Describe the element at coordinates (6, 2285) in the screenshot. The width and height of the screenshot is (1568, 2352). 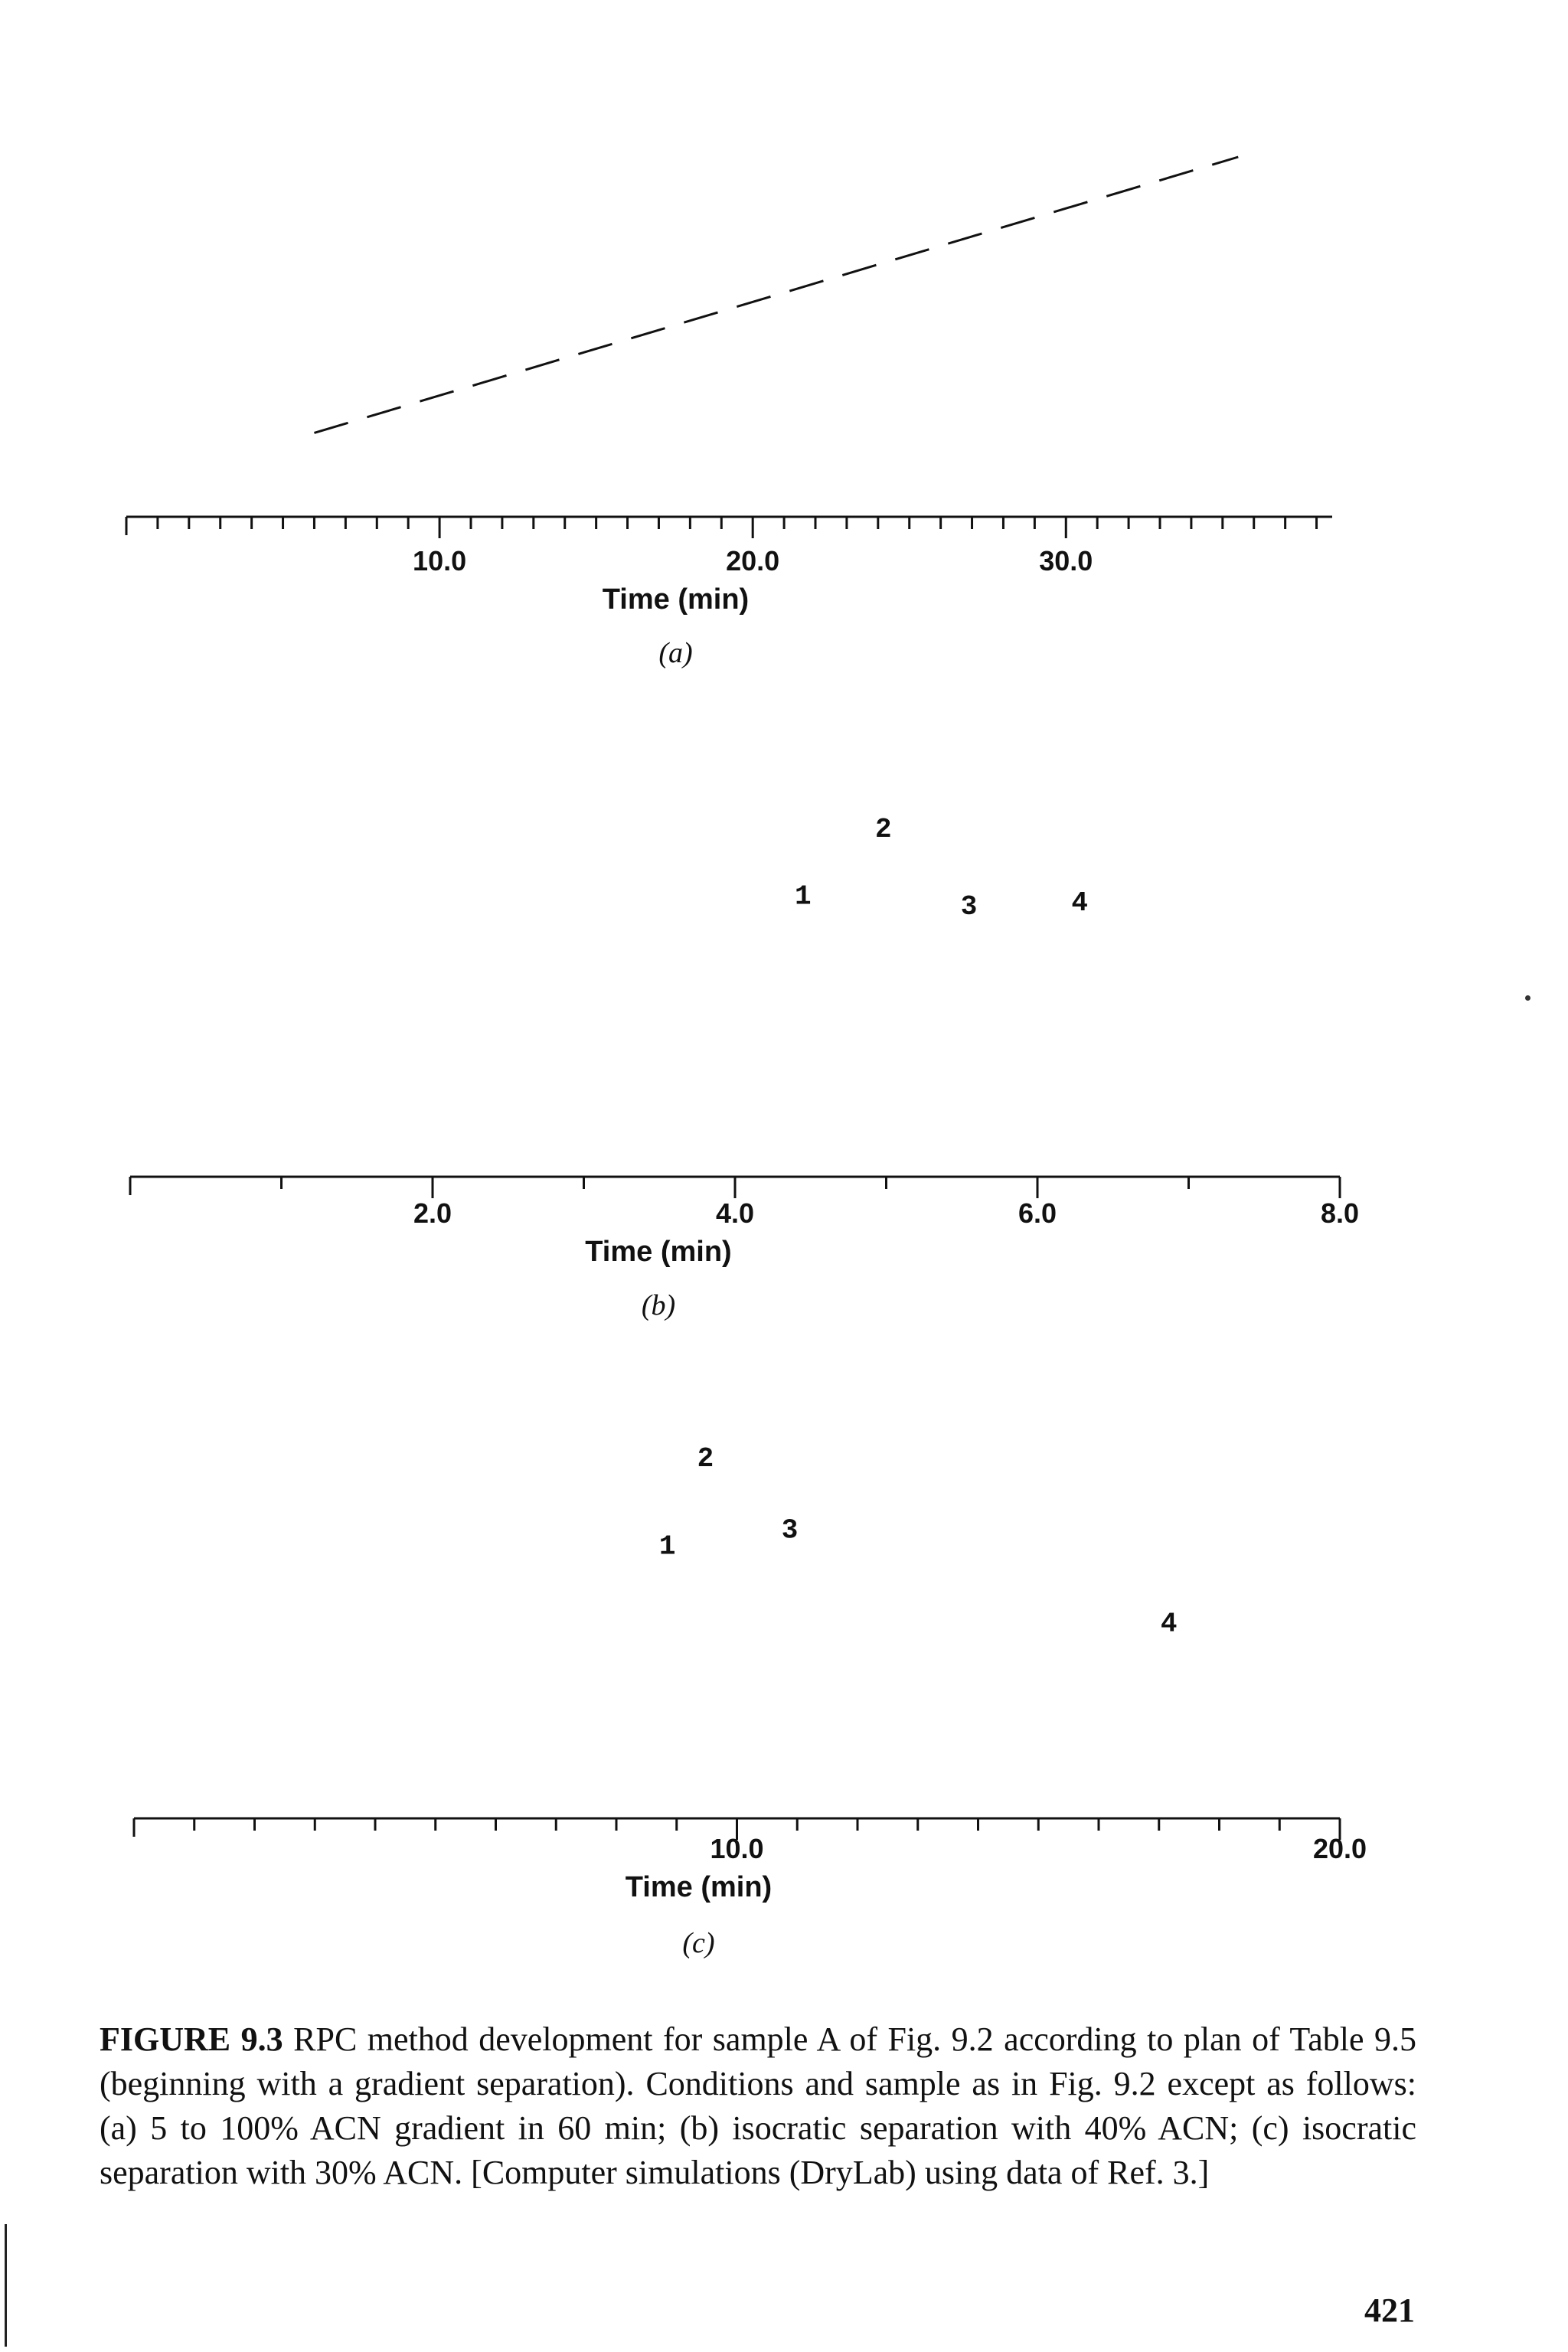
I see `binding-edge-mark` at that location.